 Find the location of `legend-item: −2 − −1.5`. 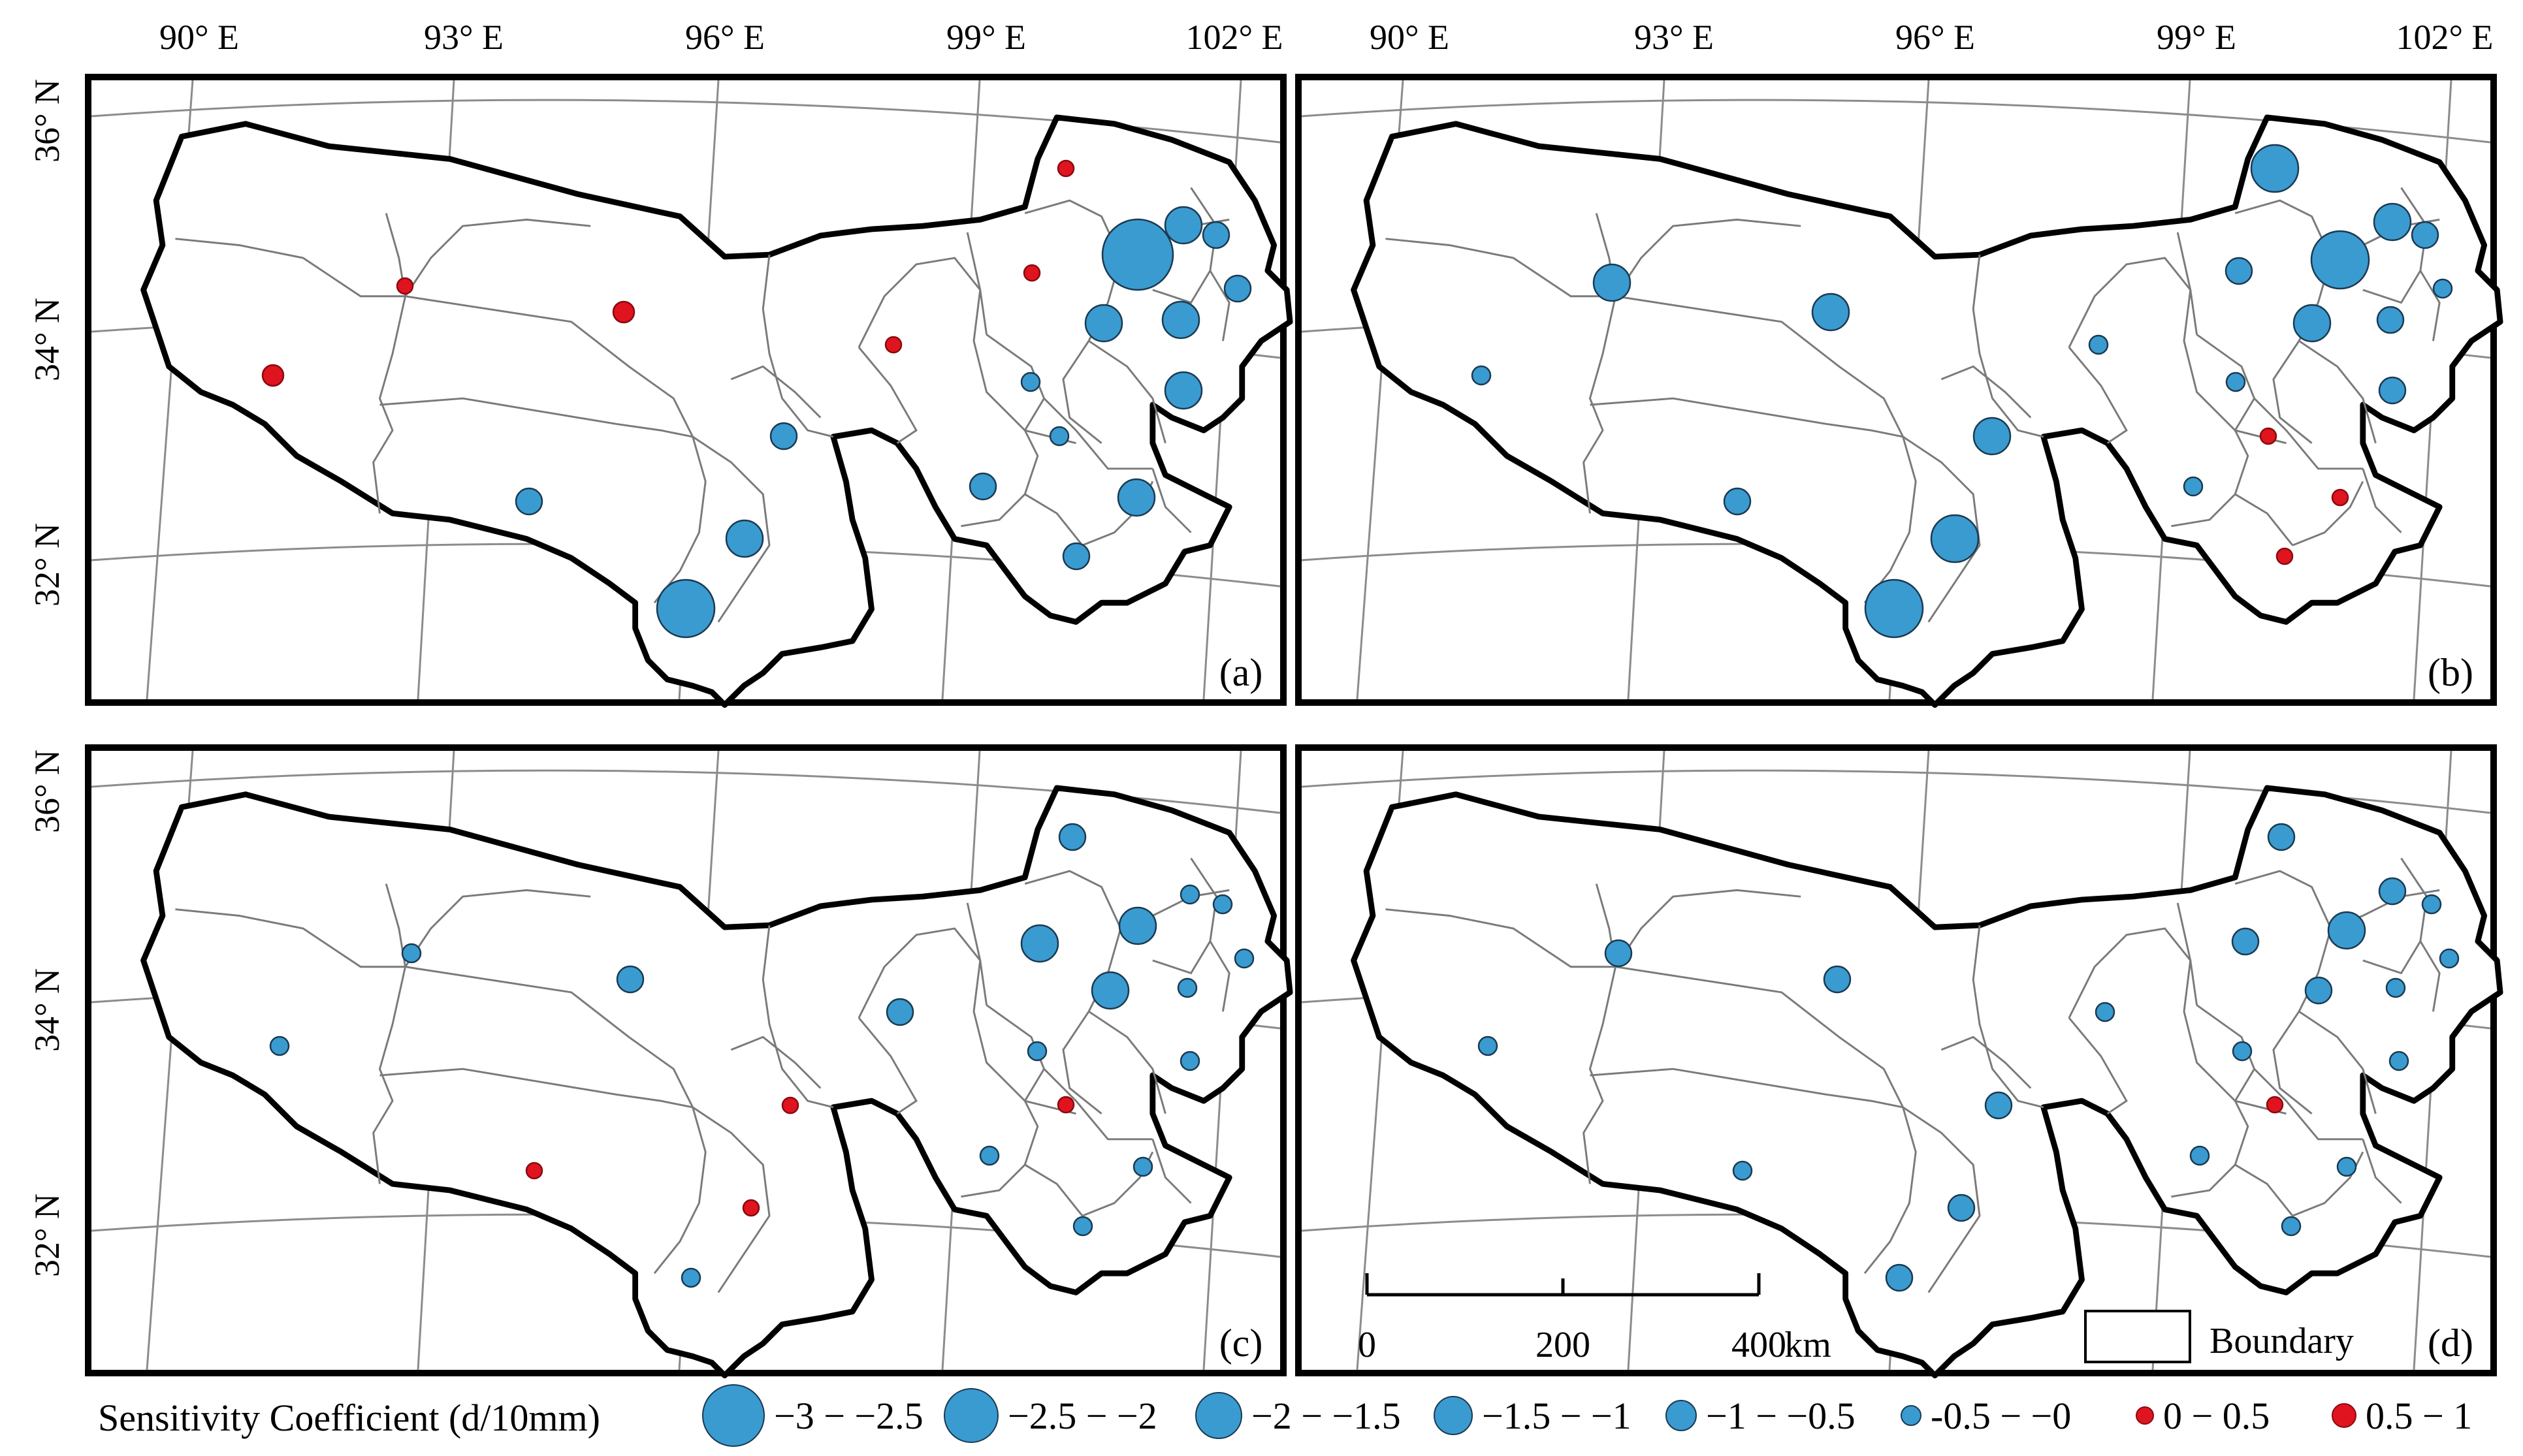

legend-item: −2 − −1.5 is located at coordinates (1298, 1415).